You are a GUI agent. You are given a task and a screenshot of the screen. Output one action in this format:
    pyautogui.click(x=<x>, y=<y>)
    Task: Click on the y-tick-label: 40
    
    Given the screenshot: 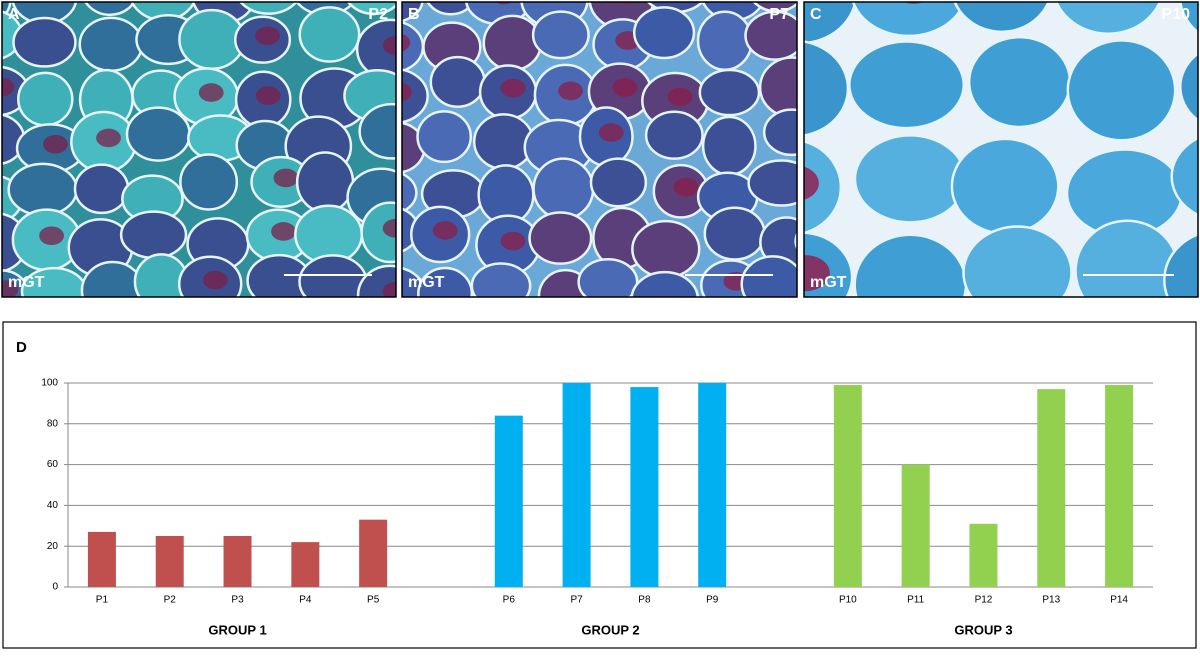 What is the action you would take?
    pyautogui.click(x=53, y=505)
    